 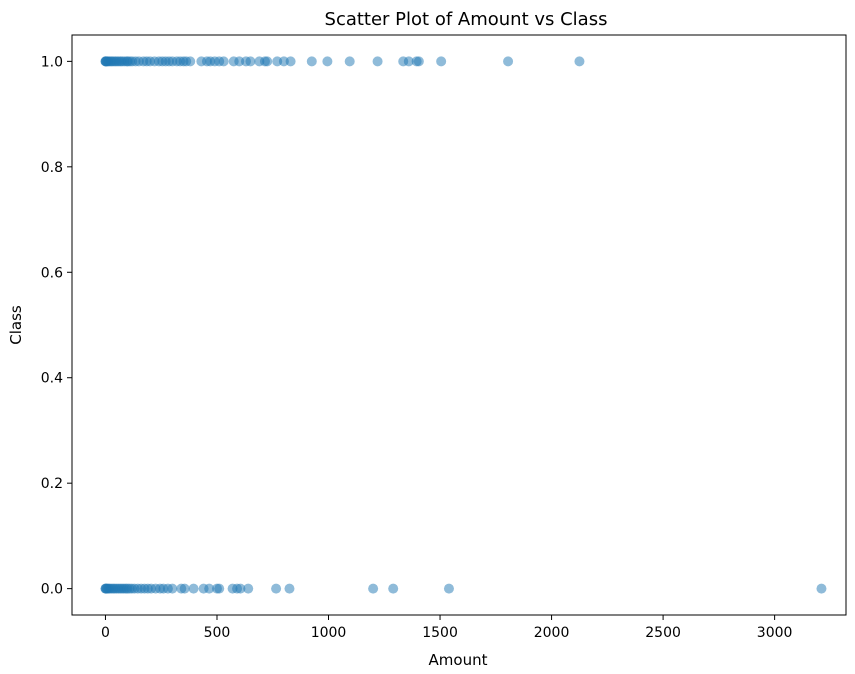 I want to click on y-tick-label: 0.2, so click(x=52, y=484).